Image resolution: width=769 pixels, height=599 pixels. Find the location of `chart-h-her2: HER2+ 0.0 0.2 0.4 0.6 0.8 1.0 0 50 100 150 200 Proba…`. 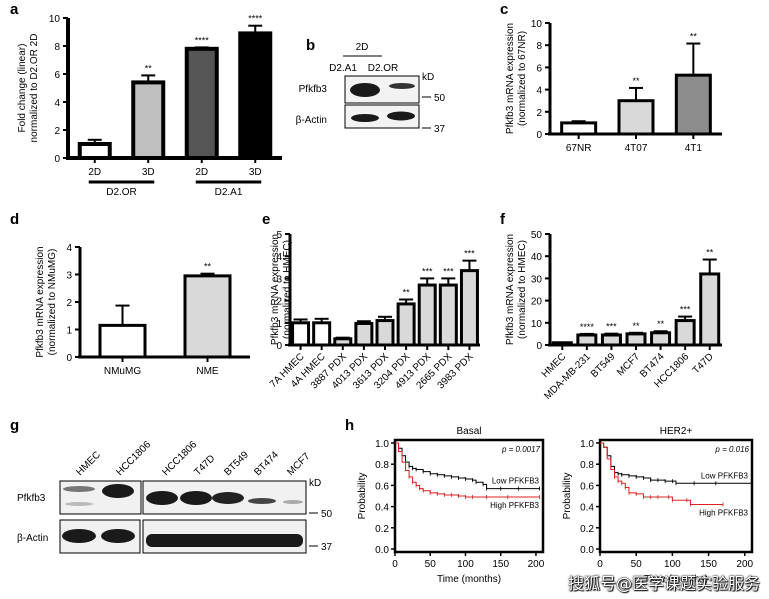

chart-h-her2: HER2+ 0.0 0.2 0.4 0.6 0.8 1.0 0 50 100 150 200 Proba… is located at coordinates (658, 505).